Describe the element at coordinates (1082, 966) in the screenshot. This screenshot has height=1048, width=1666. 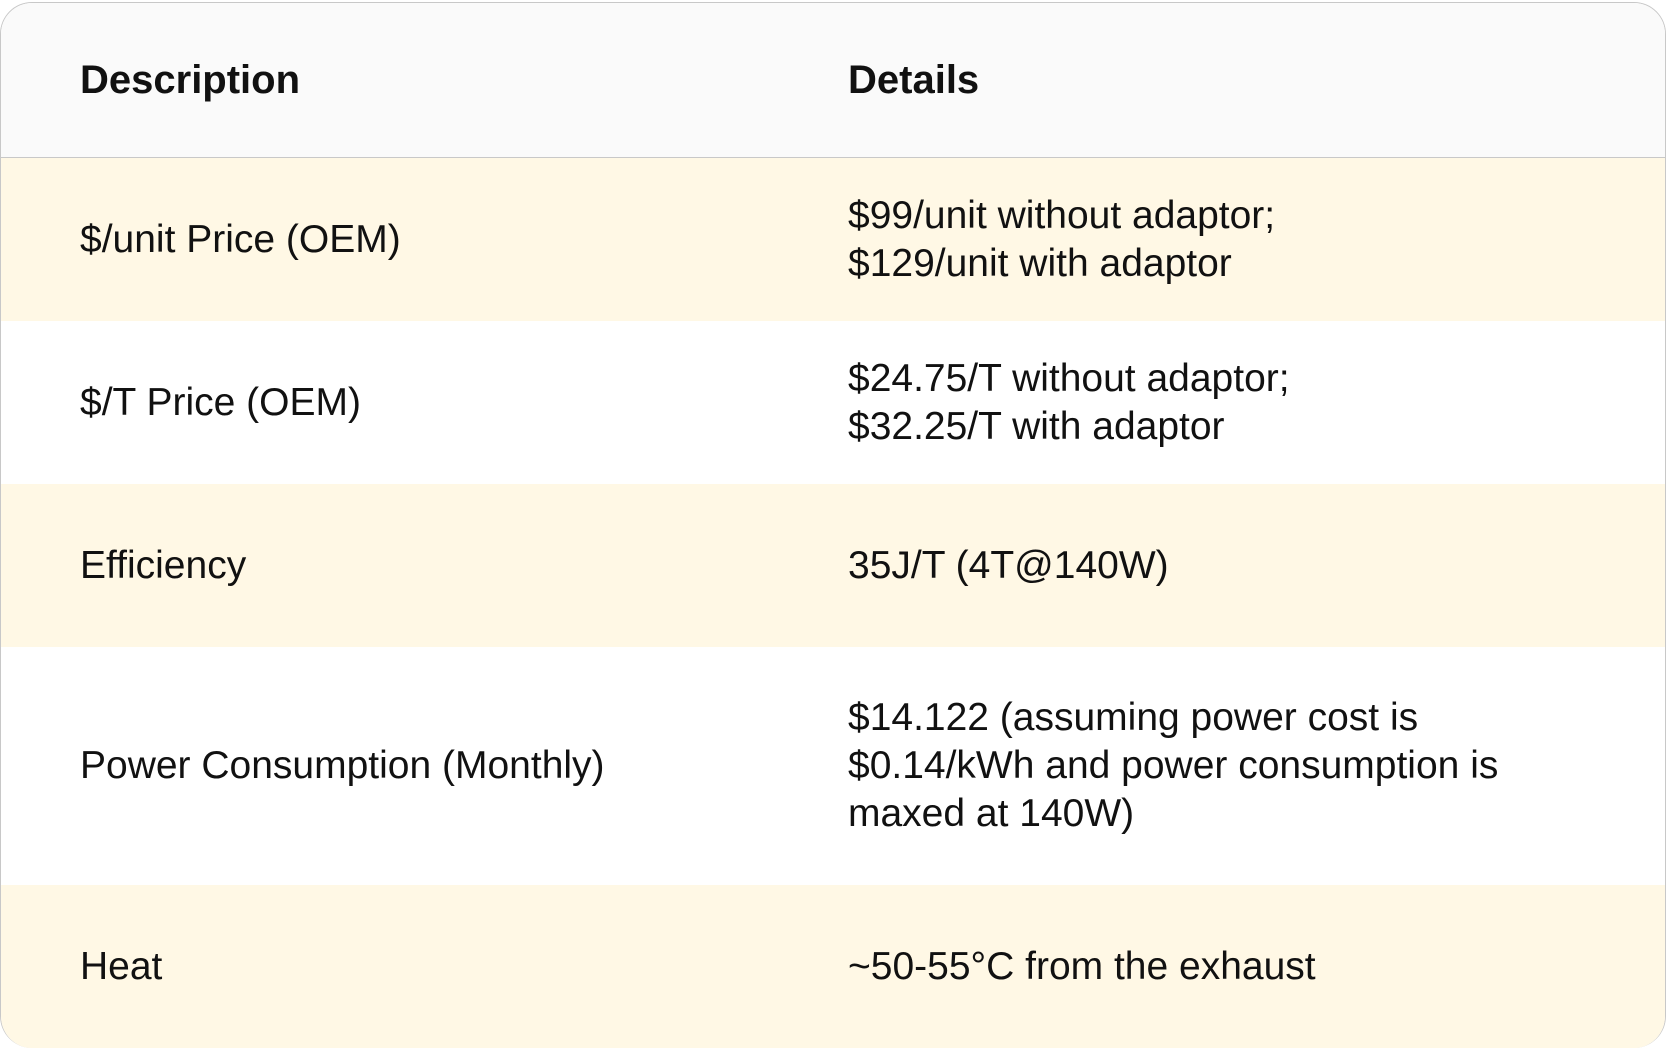
I see `details-line: ~50-55°C from the exhaust` at that location.